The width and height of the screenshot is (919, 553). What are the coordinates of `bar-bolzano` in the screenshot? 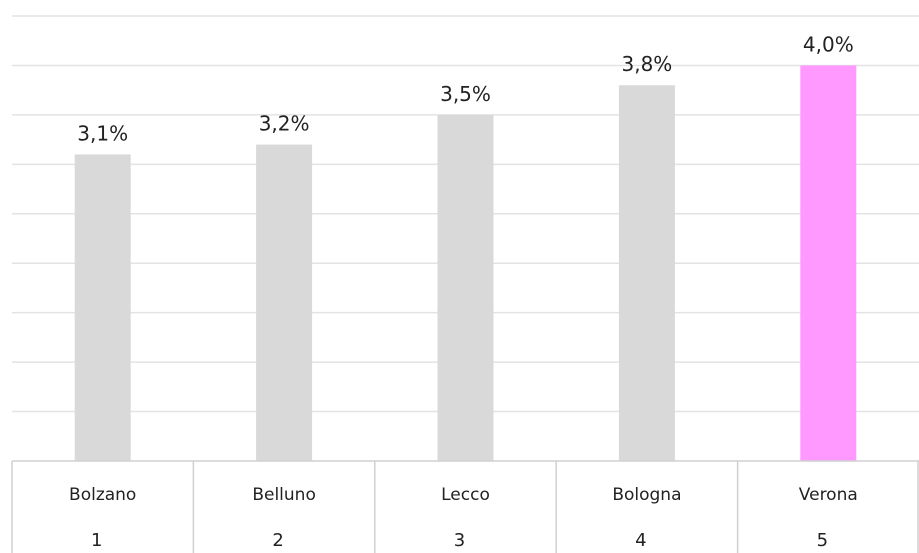 It's located at (102, 307).